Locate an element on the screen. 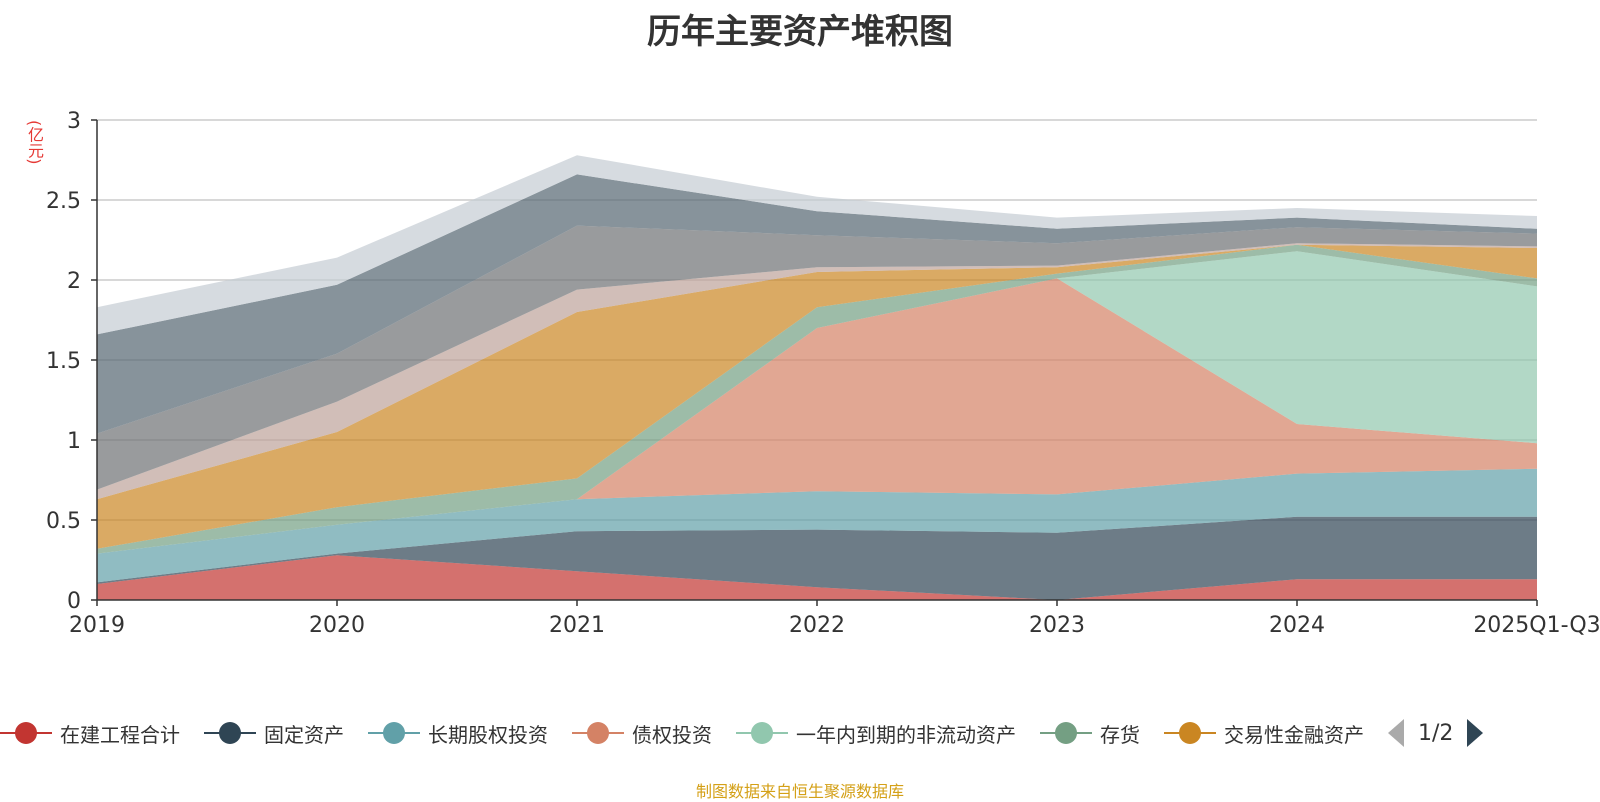 Image resolution: width=1600 pixels, height=802 pixels. x-tick-label: 2024 is located at coordinates (1297, 625).